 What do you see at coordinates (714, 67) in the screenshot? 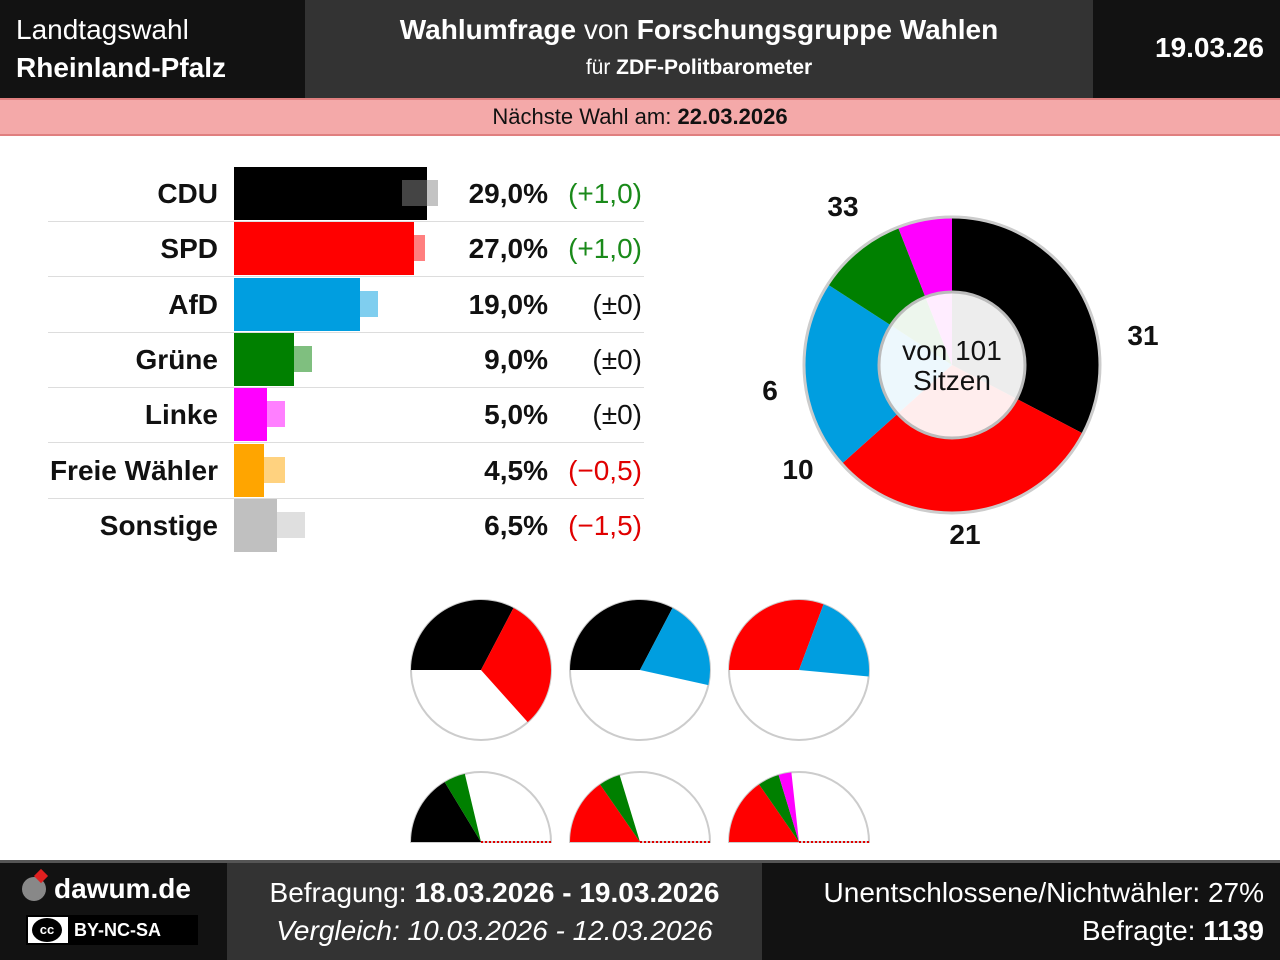
I see `subtitle-client: ZDF-Politbarometer` at bounding box center [714, 67].